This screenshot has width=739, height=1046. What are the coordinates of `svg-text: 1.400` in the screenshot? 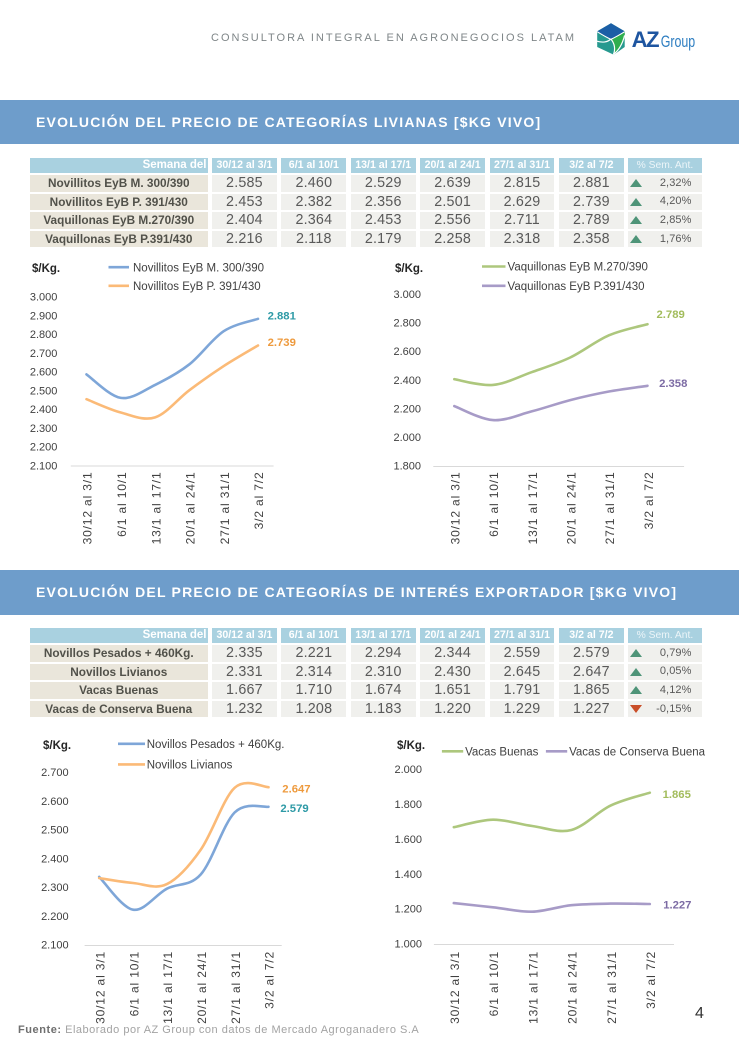 It's located at (408, 875).